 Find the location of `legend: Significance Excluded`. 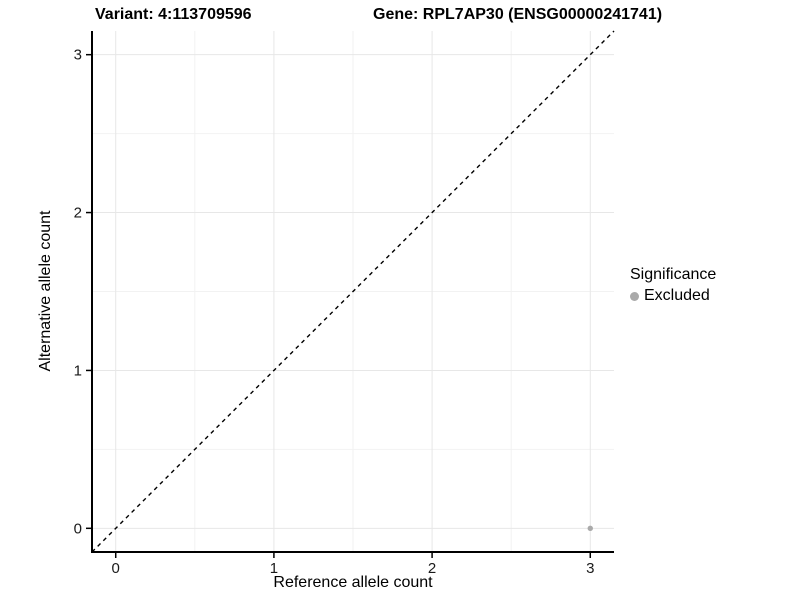

legend: Significance Excluded is located at coordinates (673, 285).